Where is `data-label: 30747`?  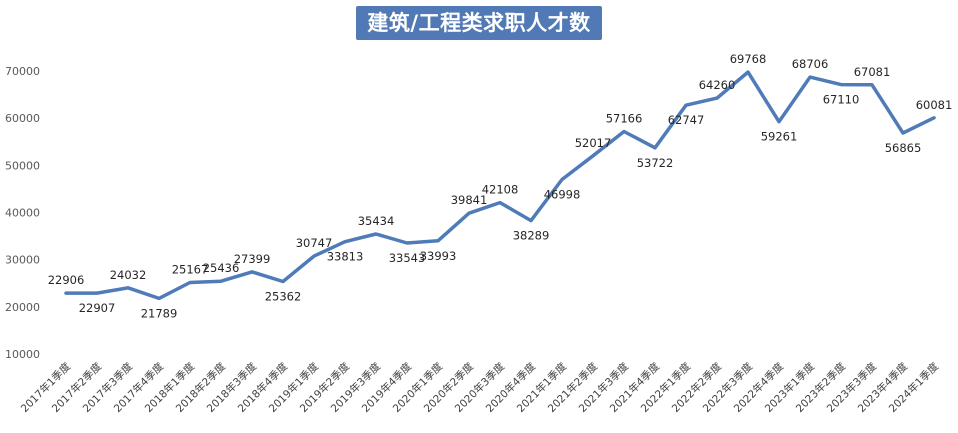 data-label: 30747 is located at coordinates (314, 243).